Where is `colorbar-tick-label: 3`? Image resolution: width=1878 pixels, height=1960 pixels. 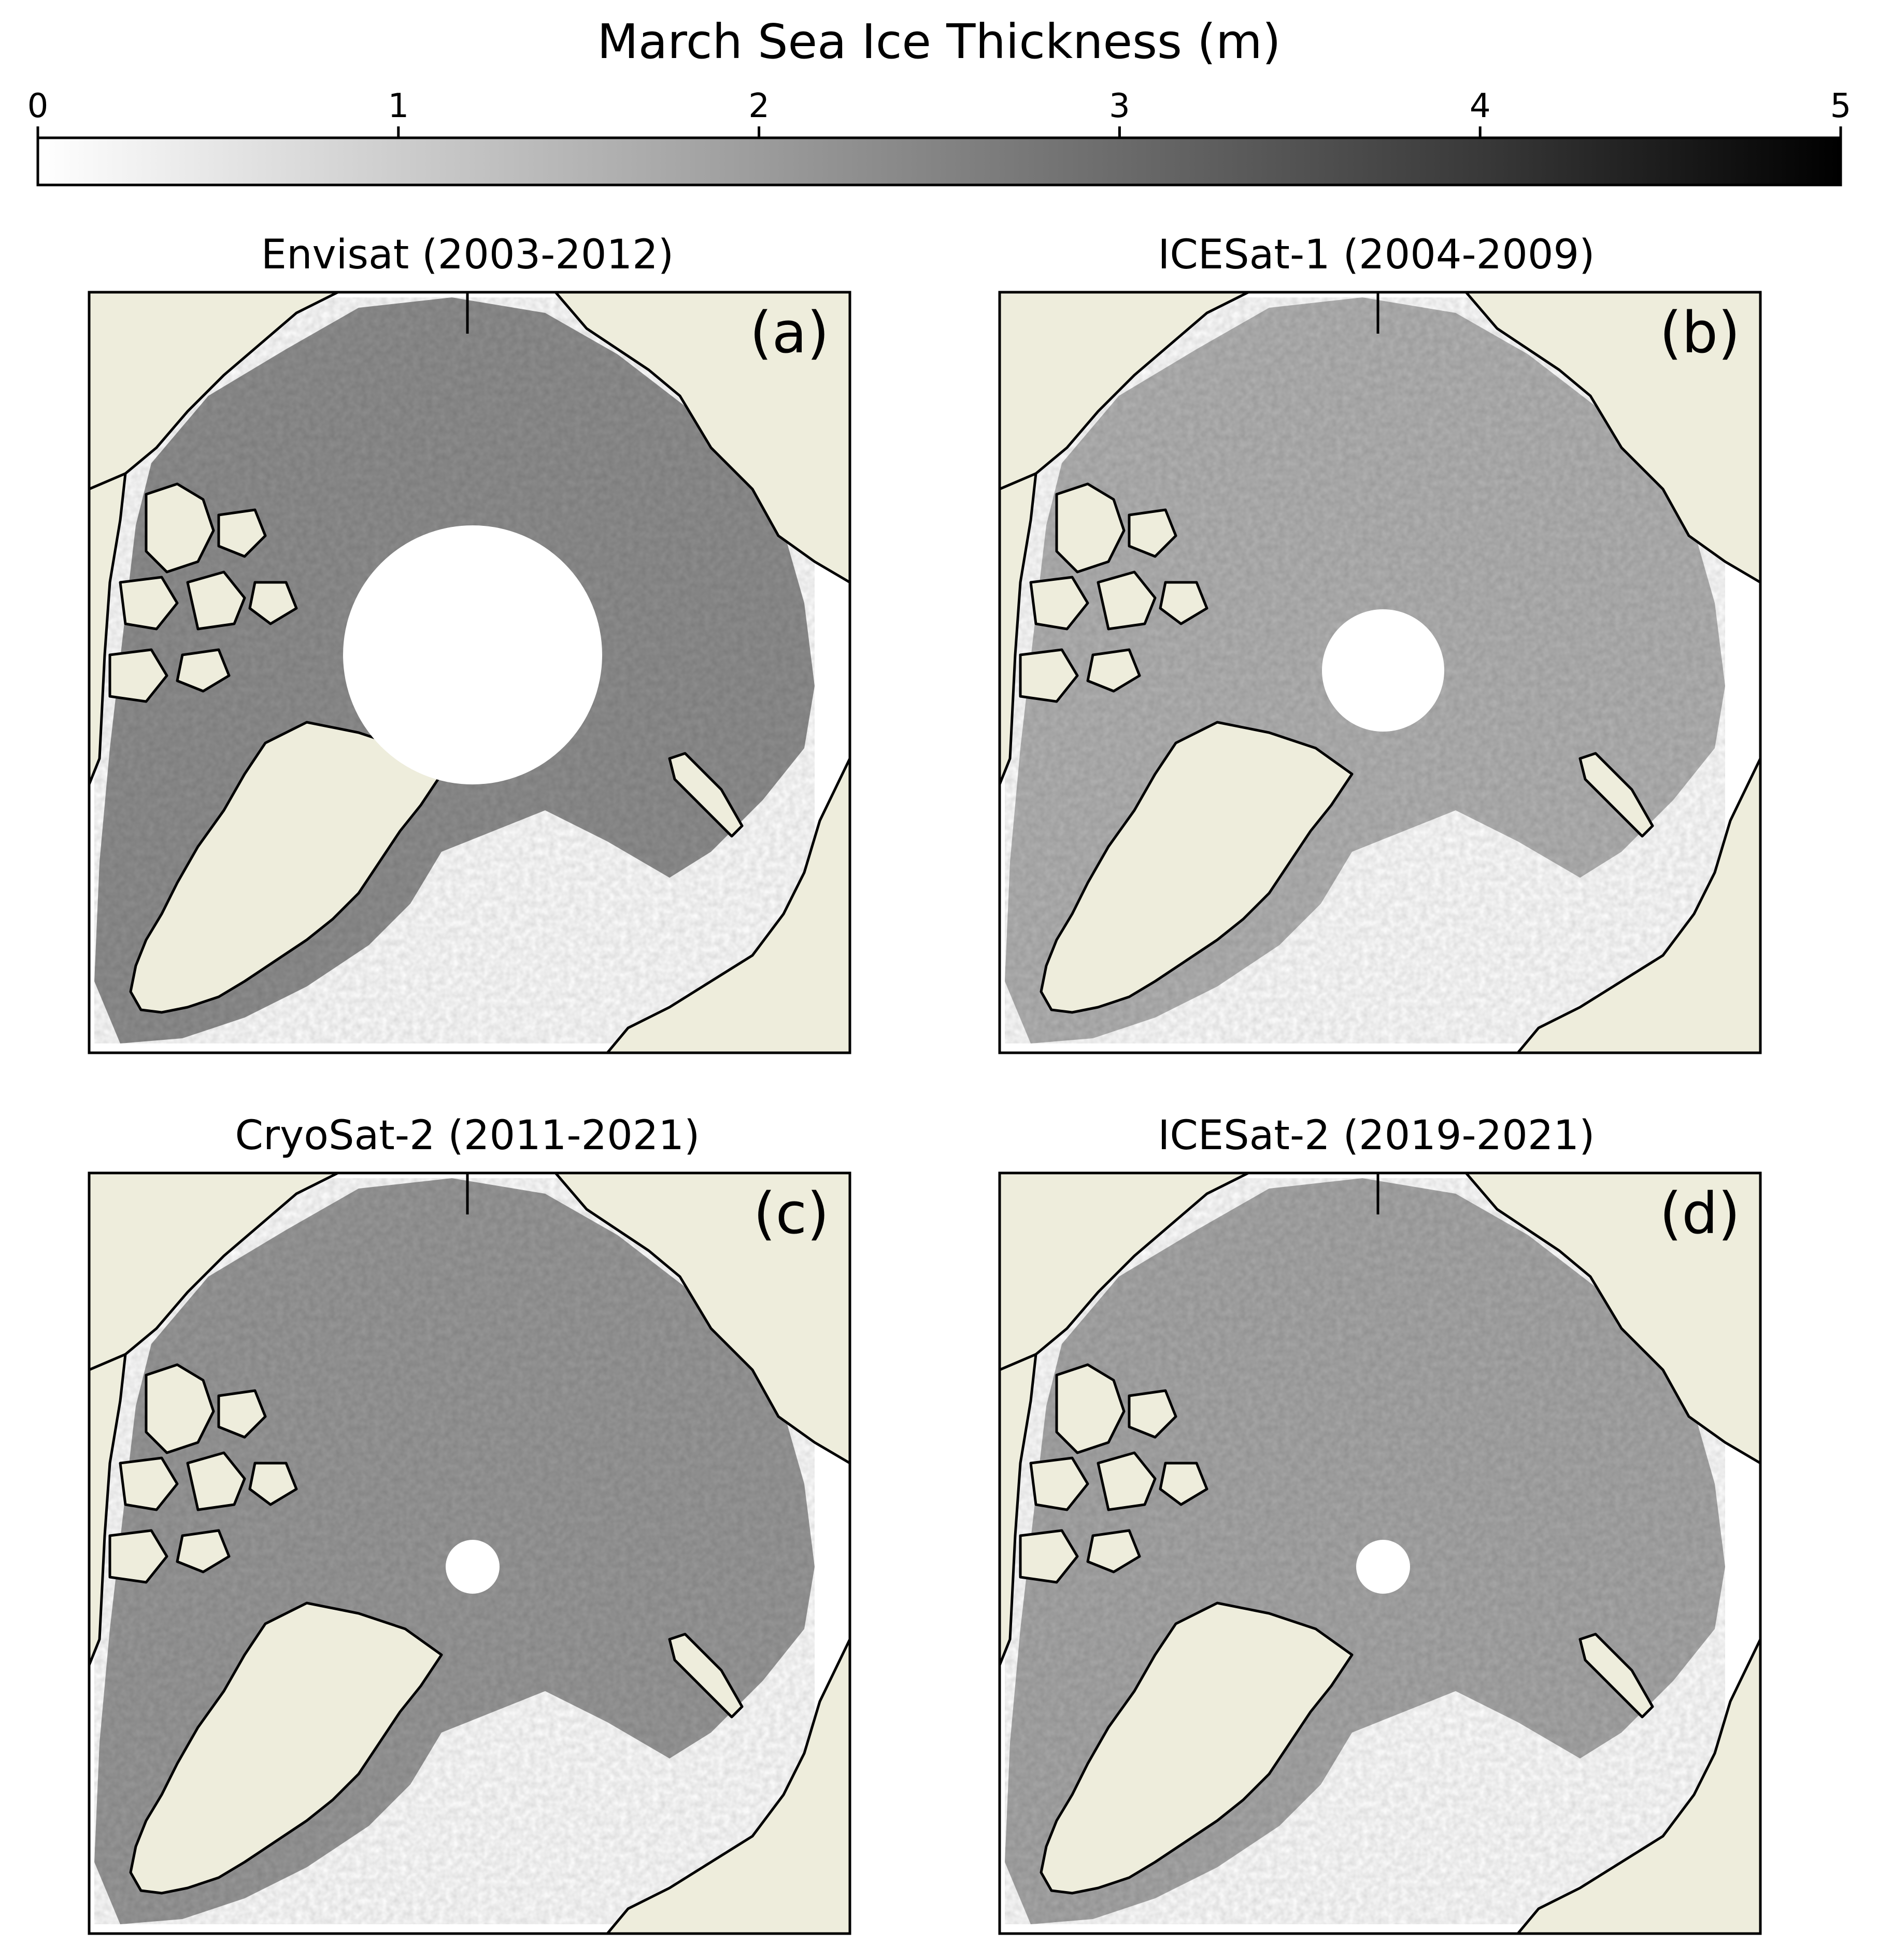
colorbar-tick-label: 3 is located at coordinates (1119, 106).